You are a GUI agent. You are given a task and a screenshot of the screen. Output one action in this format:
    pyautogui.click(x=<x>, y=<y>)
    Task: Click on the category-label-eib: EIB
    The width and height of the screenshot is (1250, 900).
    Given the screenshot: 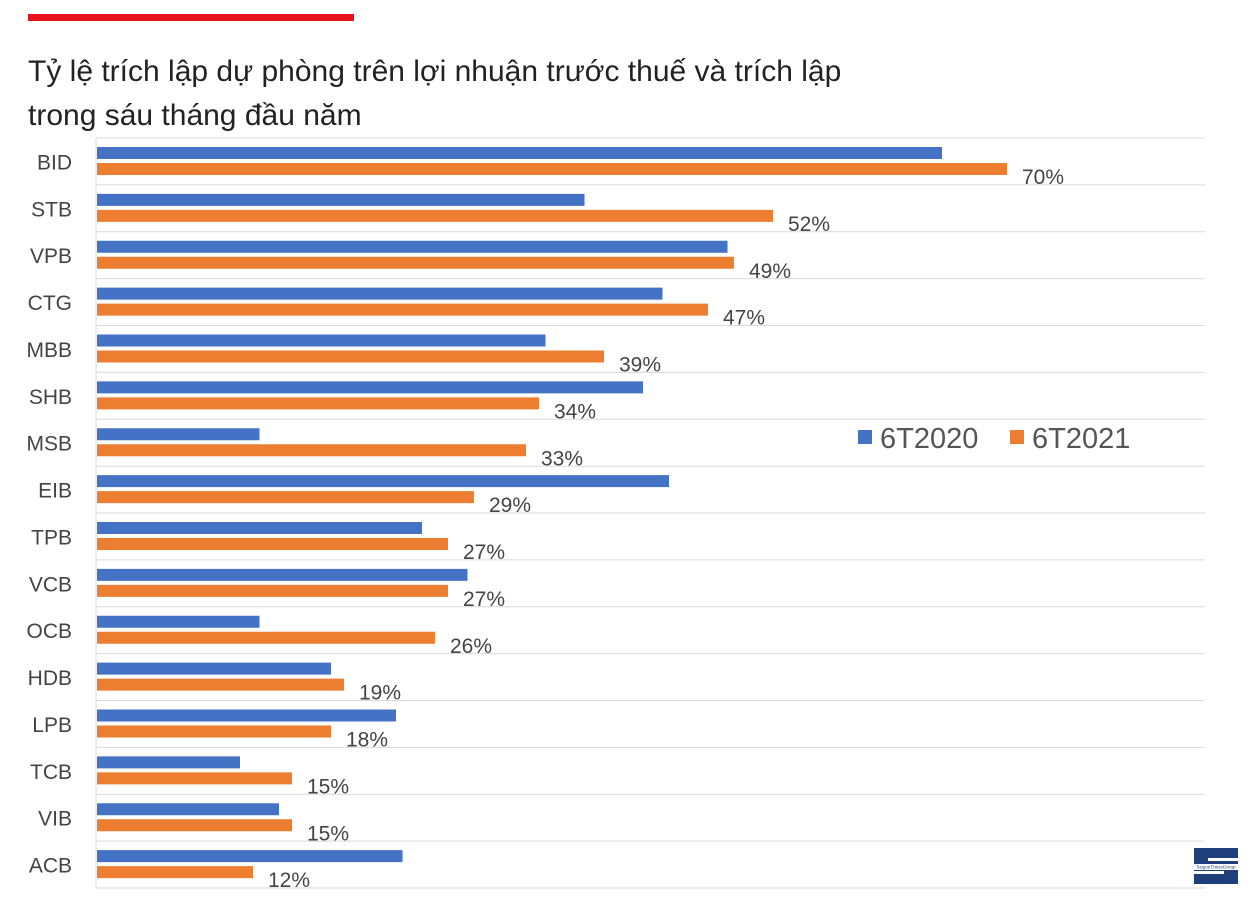 What is the action you would take?
    pyautogui.click(x=55, y=491)
    